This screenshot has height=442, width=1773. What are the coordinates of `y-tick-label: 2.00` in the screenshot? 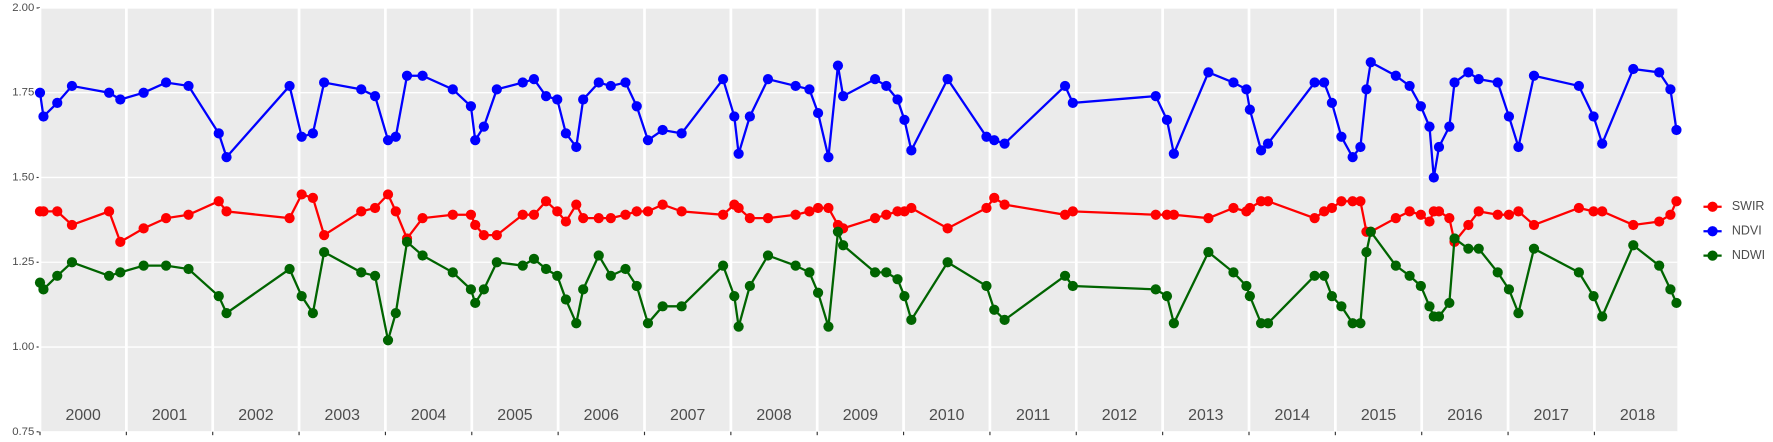 It's located at (23, 8).